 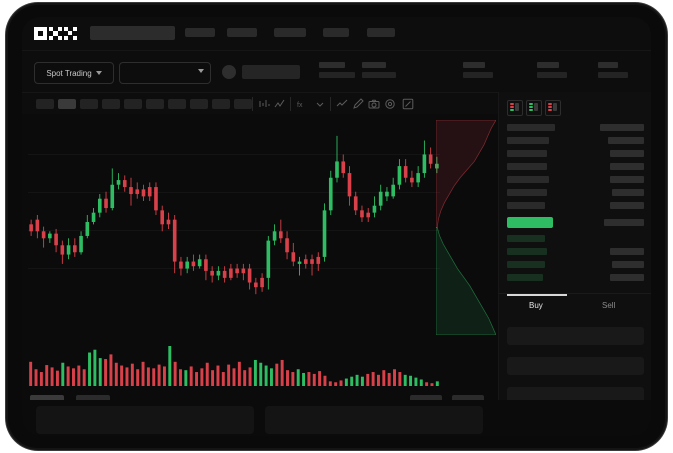 I want to click on logo-block-o, so click(x=40, y=33).